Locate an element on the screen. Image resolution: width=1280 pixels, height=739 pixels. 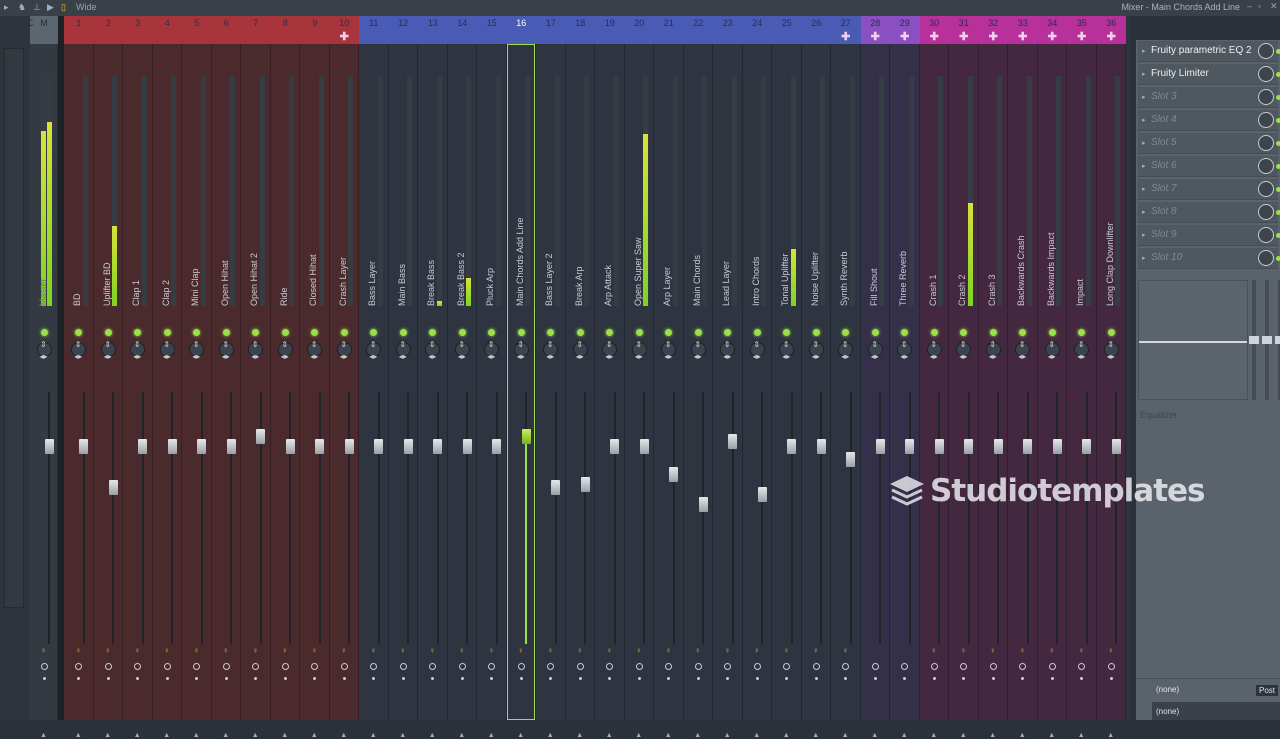
track-name: Mini Clap is located at coordinates (195, 287).